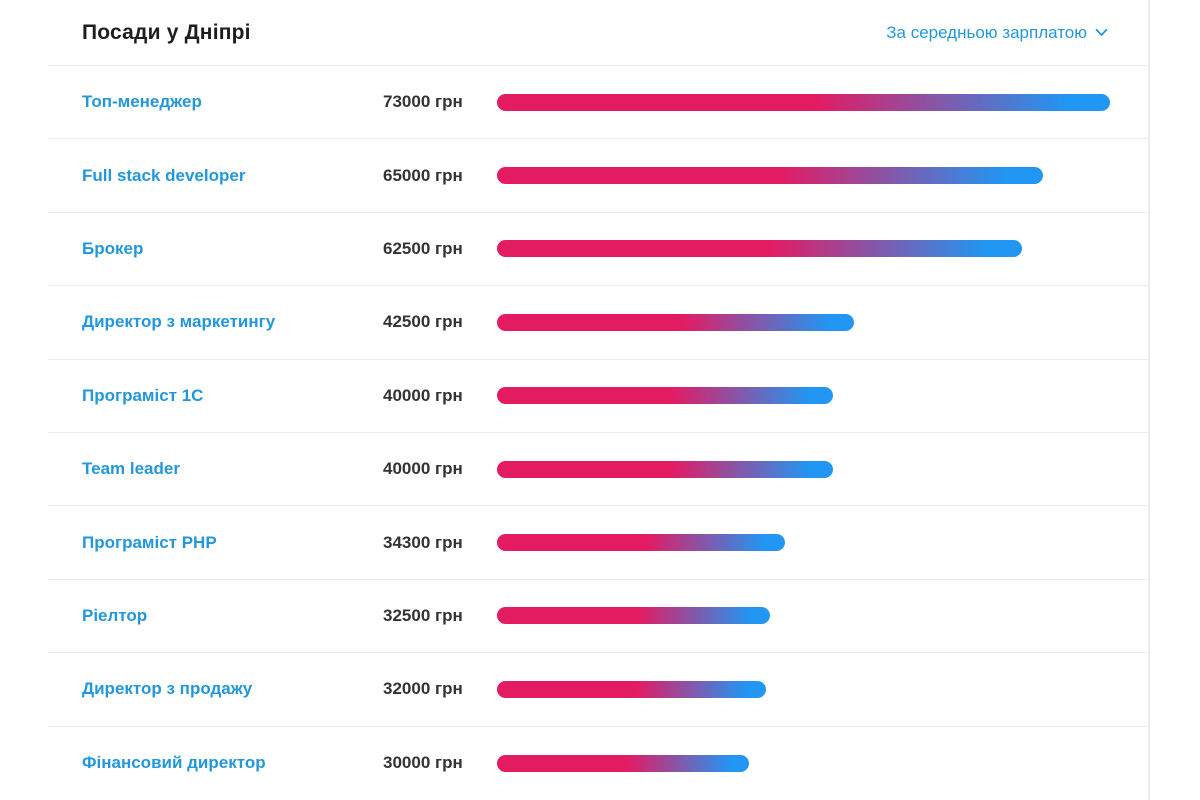 This screenshot has height=800, width=1200. I want to click on table-row: Ріелтор 32500 грн, so click(598, 617).